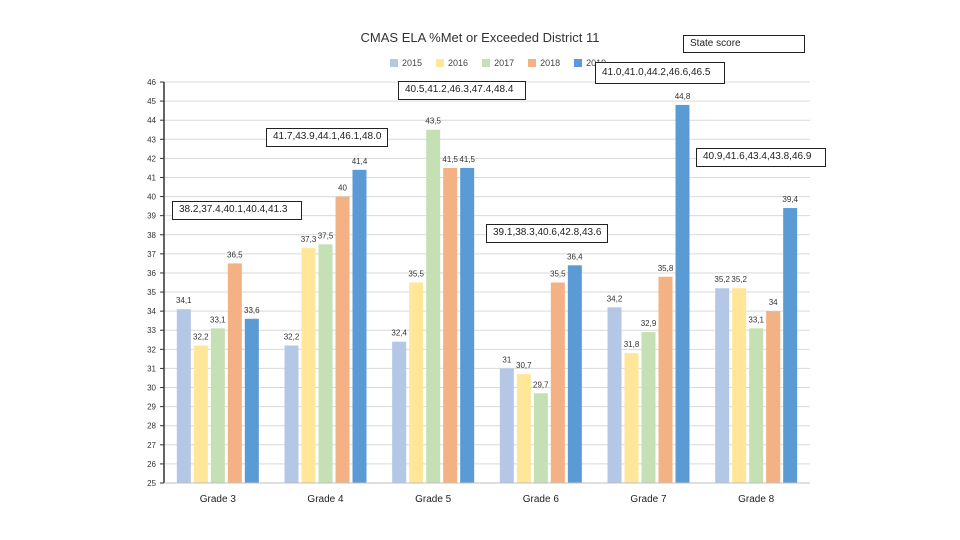  Describe the element at coordinates (183, 396) in the screenshot. I see `bar-grade-3-2015` at that location.